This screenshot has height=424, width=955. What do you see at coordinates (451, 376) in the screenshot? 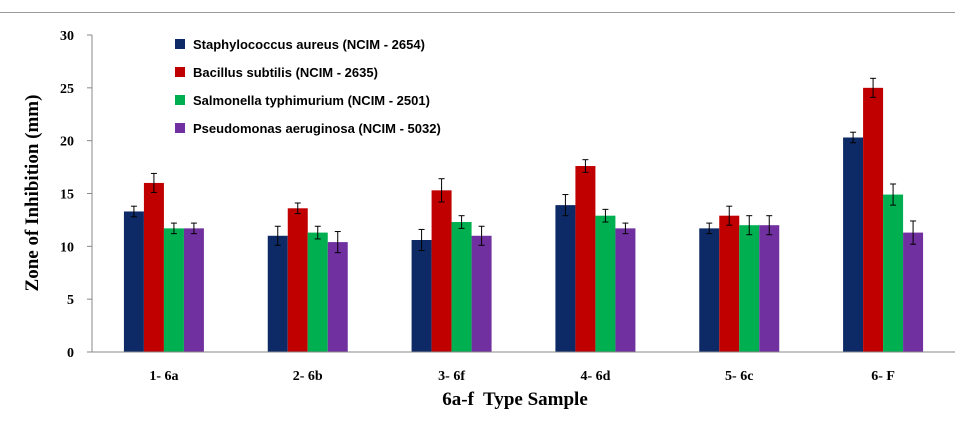
I see `x-tick-label: 3- 6f` at bounding box center [451, 376].